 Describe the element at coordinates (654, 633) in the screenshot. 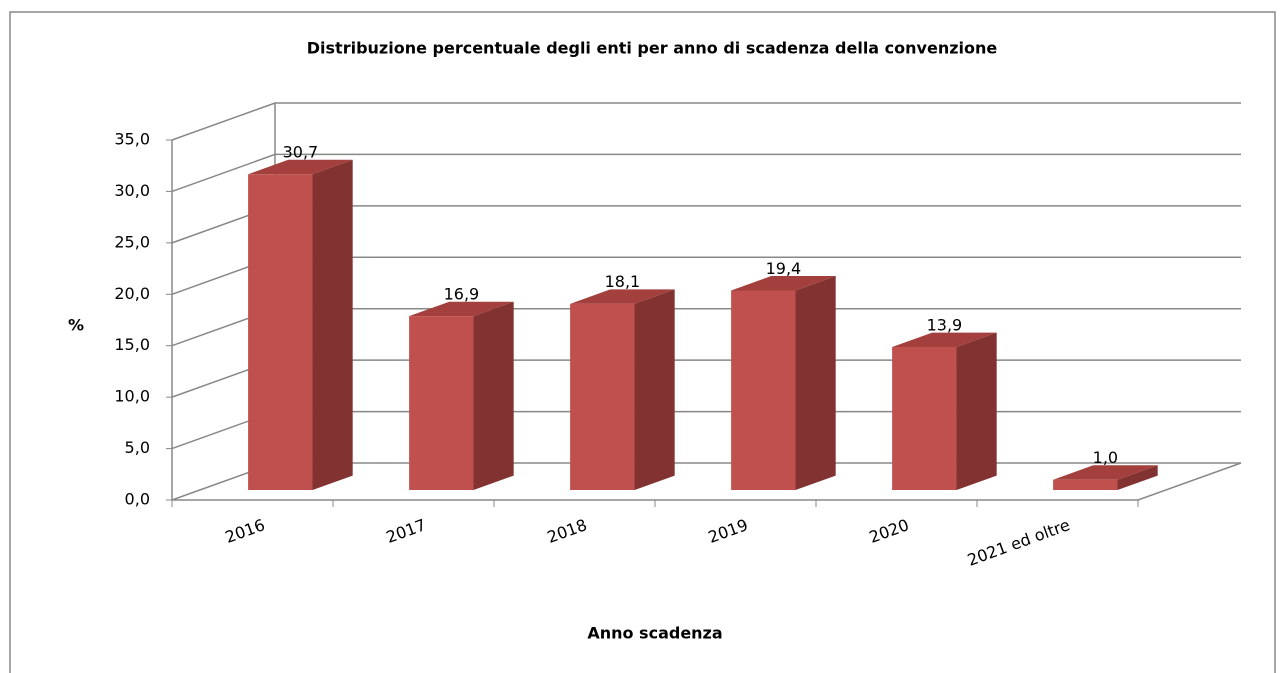

I see `x-axis-title: Anno scadenza` at that location.